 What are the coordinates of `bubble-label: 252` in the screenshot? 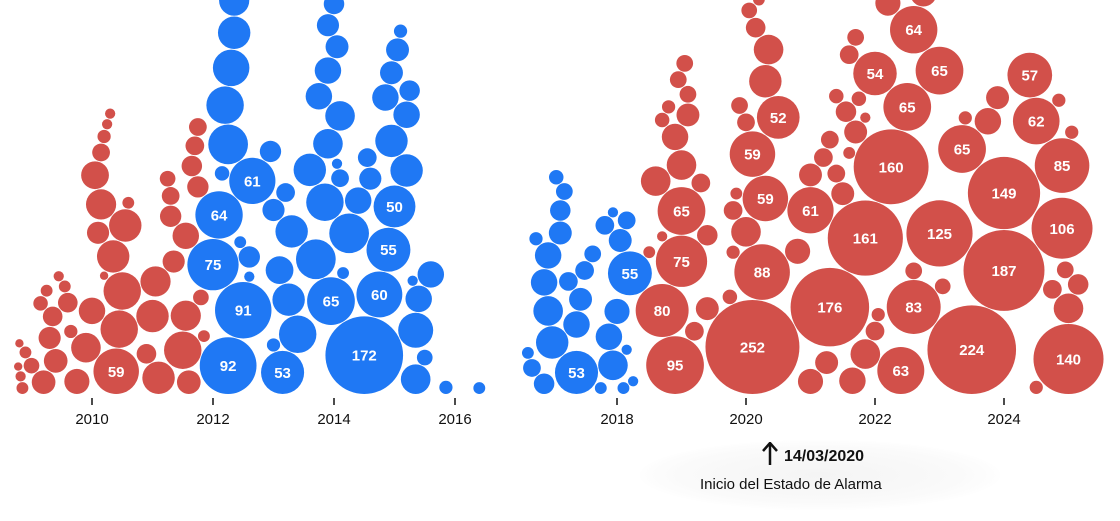 It's located at (752, 348).